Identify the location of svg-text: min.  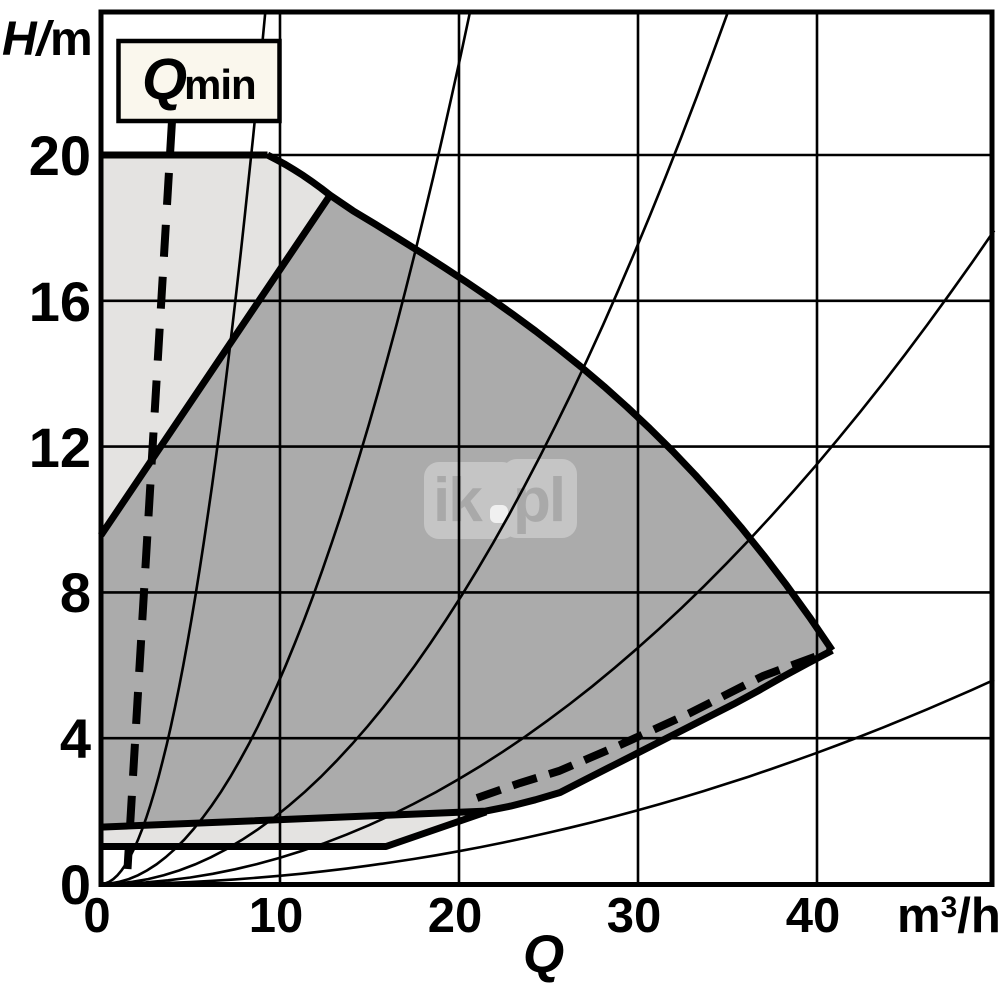
(220, 84).